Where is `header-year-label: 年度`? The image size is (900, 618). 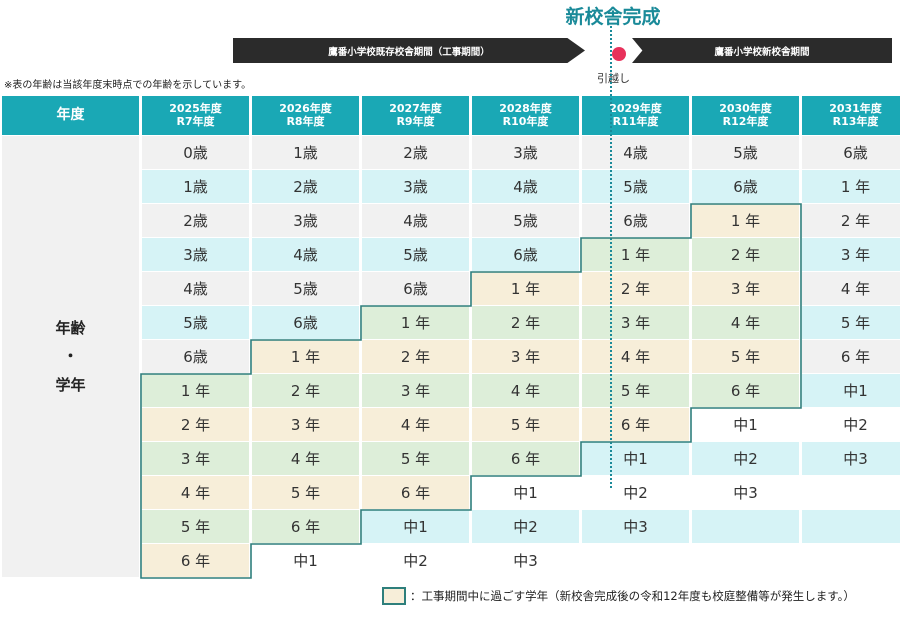 header-year-label: 年度 is located at coordinates (70, 115).